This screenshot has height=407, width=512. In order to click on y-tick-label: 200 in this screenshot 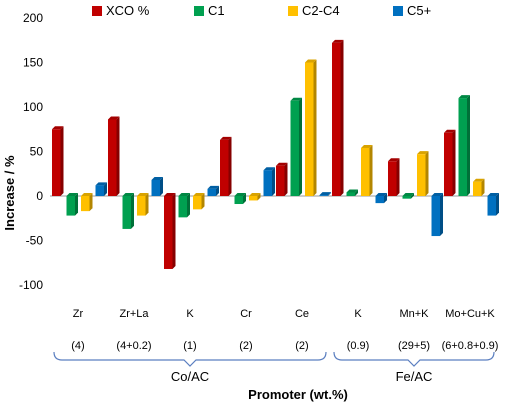, I will do `click(33, 18)`.